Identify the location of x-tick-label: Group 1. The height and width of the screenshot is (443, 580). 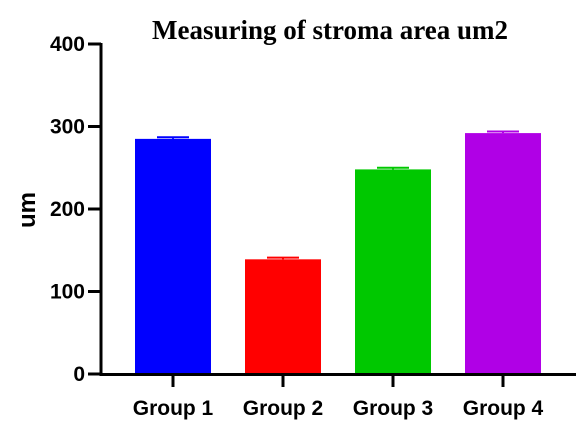
(173, 408).